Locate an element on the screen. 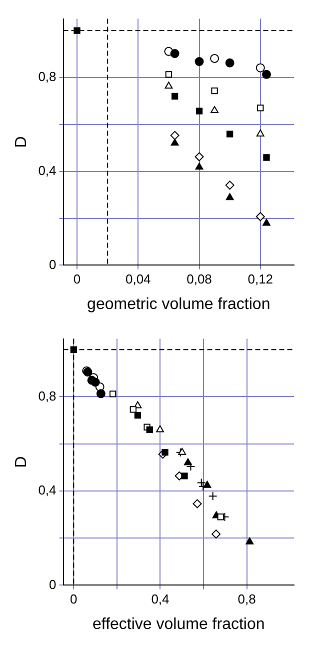 The image size is (326, 649). x-tick-label: 0,8 is located at coordinates (247, 599).